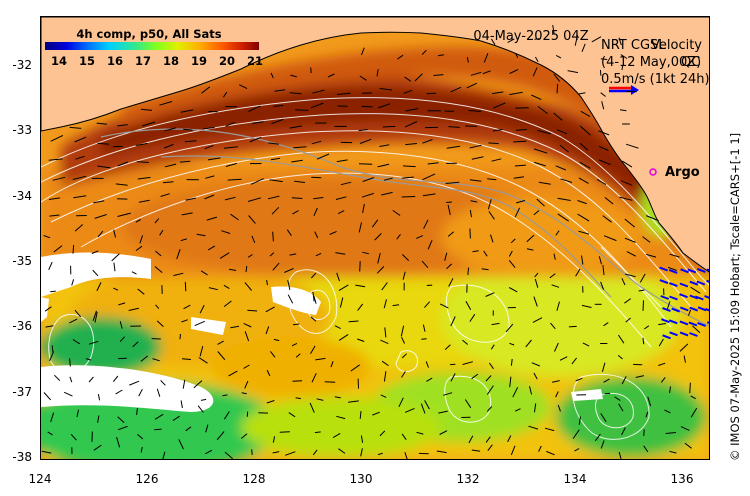 The image size is (750, 496). What do you see at coordinates (676, 45) in the screenshot?
I see `legend-line1-overlap: Velocity` at bounding box center [676, 45].